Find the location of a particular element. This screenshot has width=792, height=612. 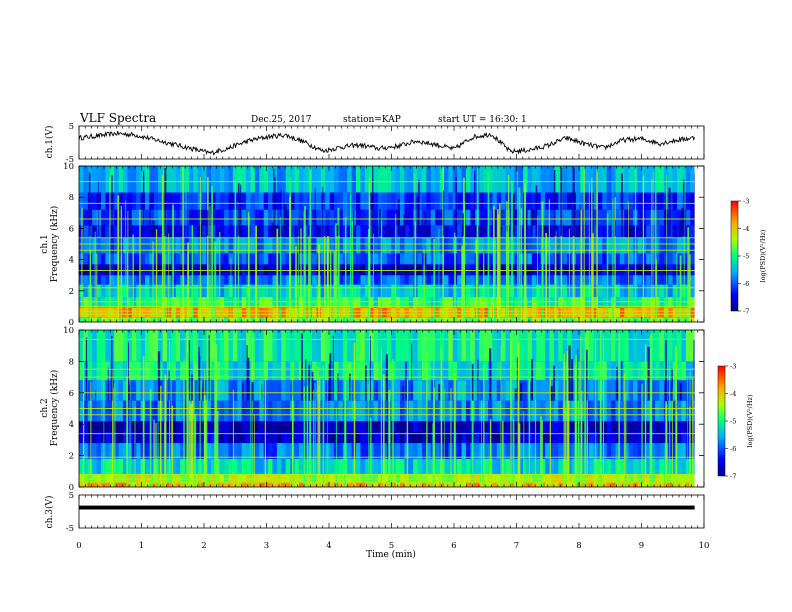

ch1-spectrogram-dropout is located at coordinates (561, 202).